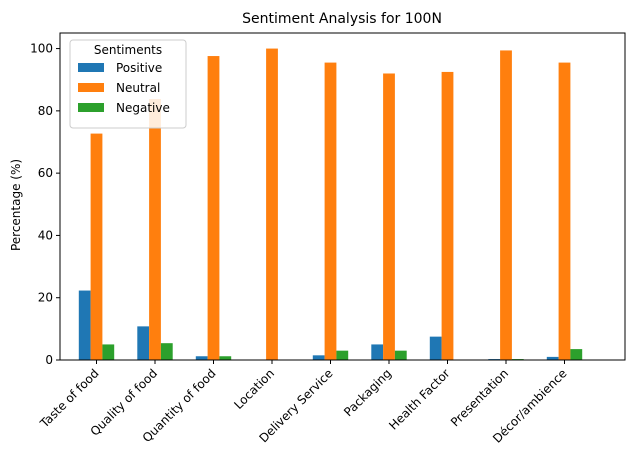 The image size is (630, 470). What do you see at coordinates (49, 360) in the screenshot?
I see `y-tick-label: 0` at bounding box center [49, 360].